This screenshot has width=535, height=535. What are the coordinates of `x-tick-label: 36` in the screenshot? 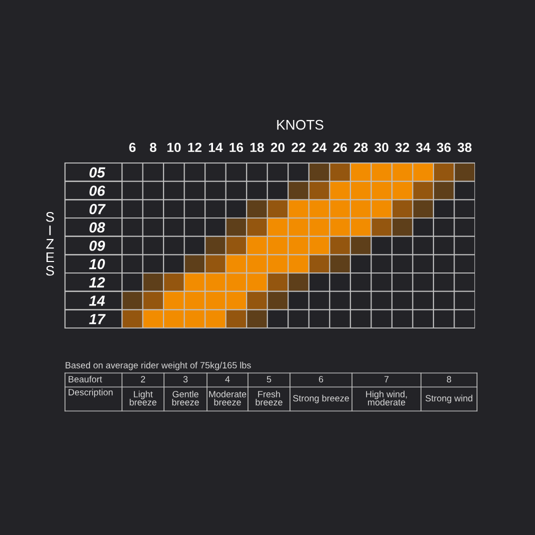 It's located at (443, 147).